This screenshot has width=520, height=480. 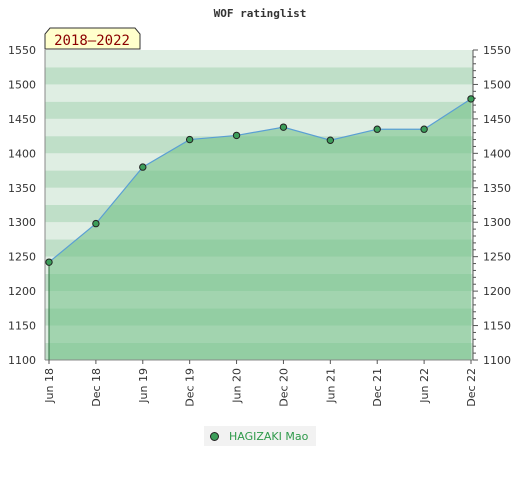 What do you see at coordinates (497, 257) in the screenshot?
I see `y-tick-label-right: 1250` at bounding box center [497, 257].